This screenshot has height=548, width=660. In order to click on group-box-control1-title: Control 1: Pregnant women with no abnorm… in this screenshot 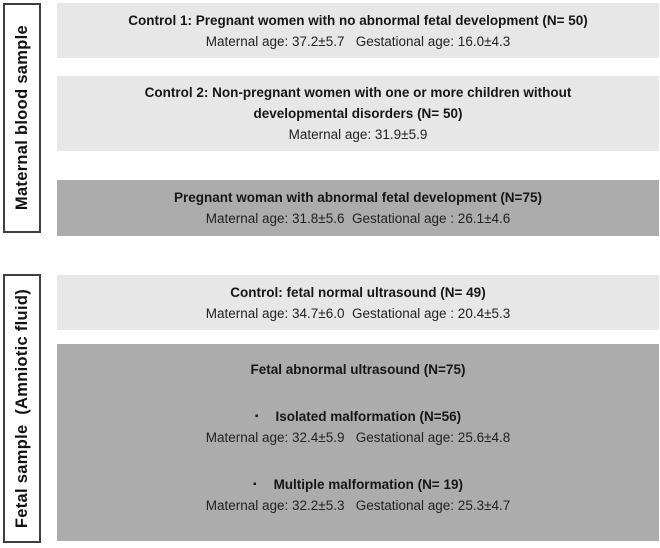, I will do `click(358, 20)`.